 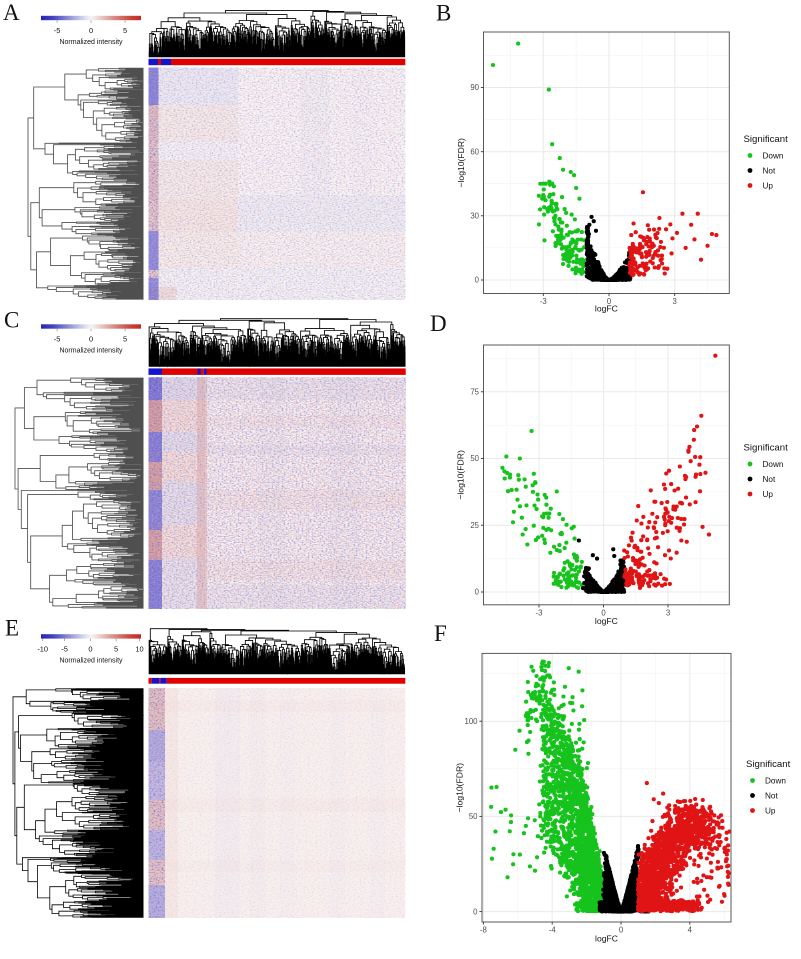 I want to click on svg-text: 90, so click(x=474, y=87).